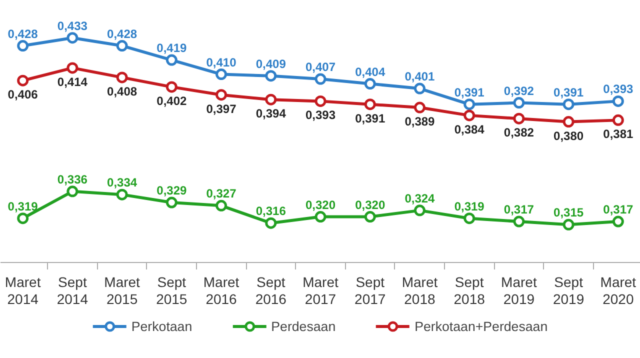 This screenshot has width=640, height=358. I want to click on category-label: Sept 2016, so click(270, 291).